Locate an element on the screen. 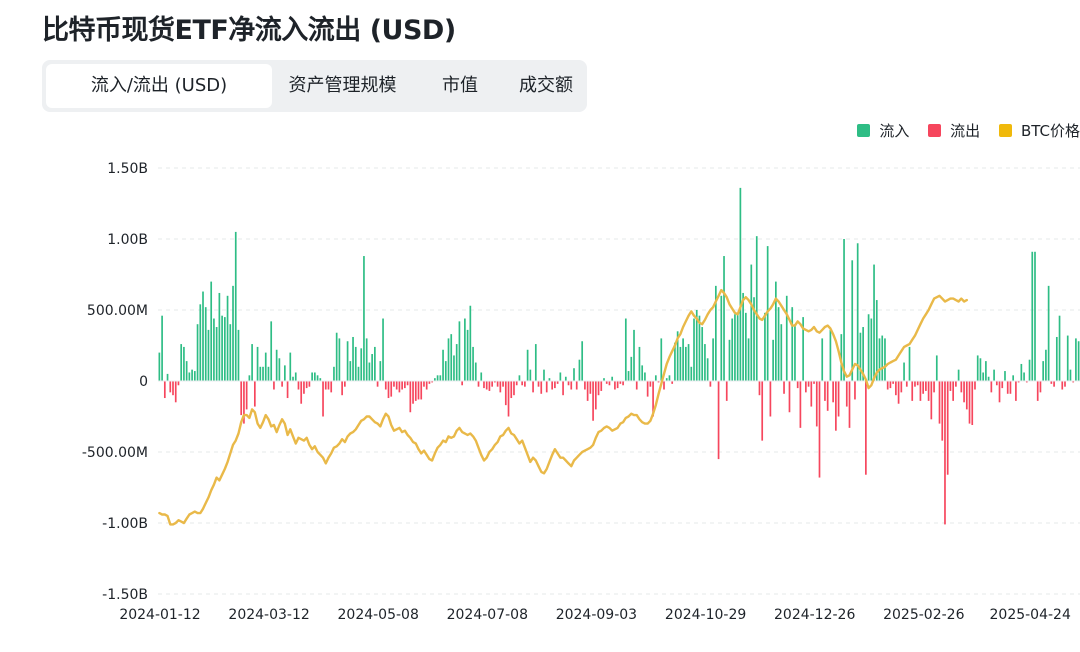 Image resolution: width=1080 pixels, height=652 pixels. y-axis: 1.50B 1.00B 500.00M 0 -500.00M -1.00B -1.50B is located at coordinates (115, 382).